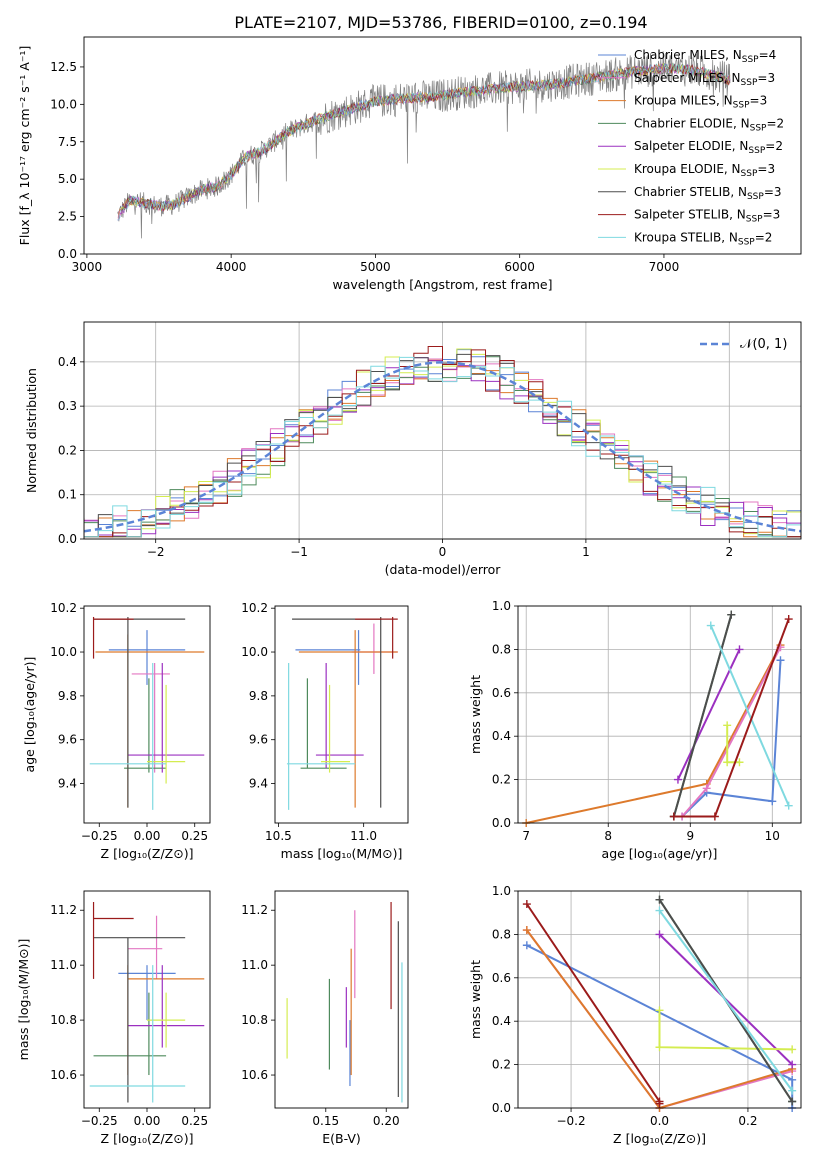 The width and height of the screenshot is (819, 1170). What do you see at coordinates (586, 552) in the screenshot?
I see `x-tick-label: 1` at bounding box center [586, 552].